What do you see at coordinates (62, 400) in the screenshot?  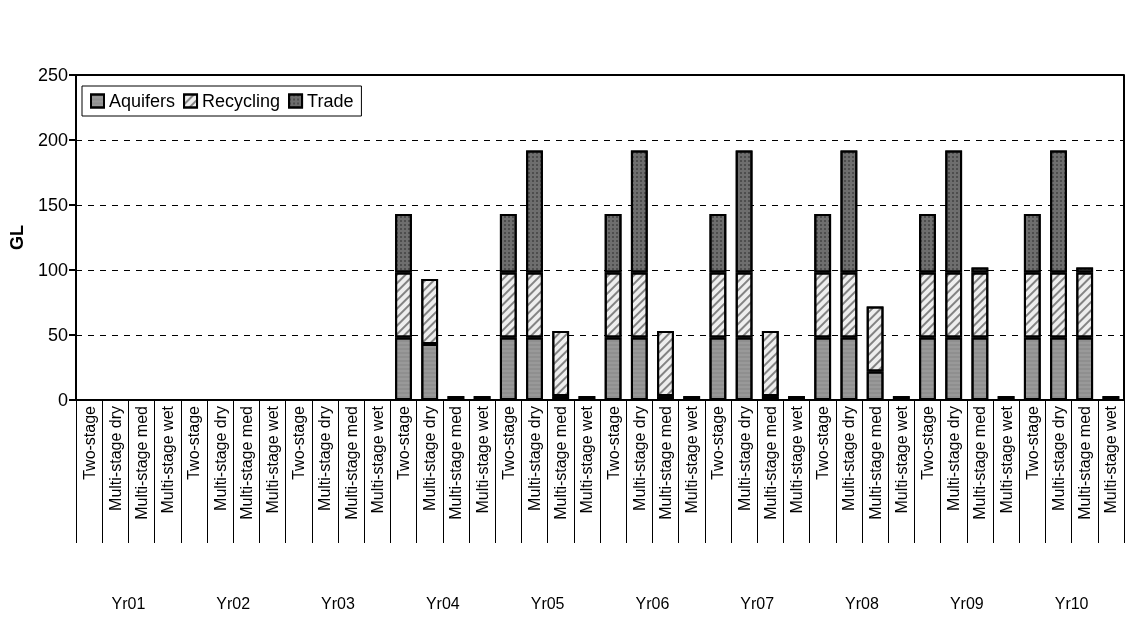 I see `y-tick-label: 0` at bounding box center [62, 400].